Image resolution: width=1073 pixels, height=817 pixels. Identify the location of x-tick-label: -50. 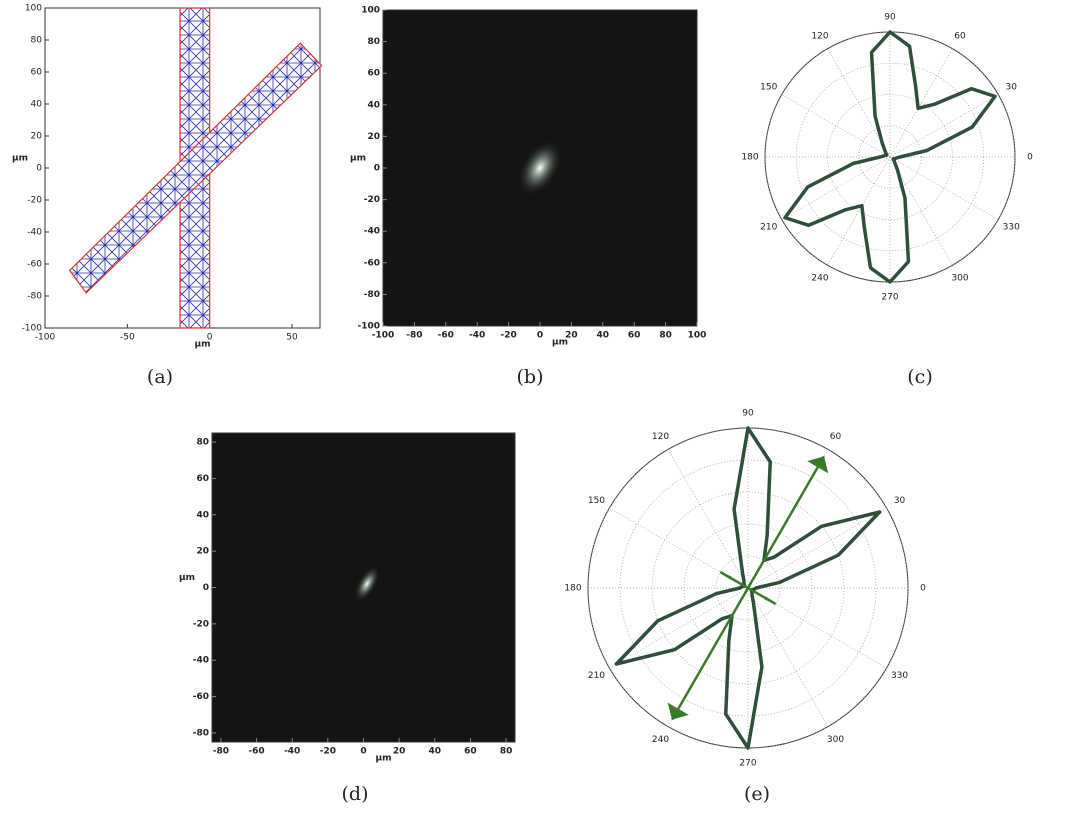
(127, 338).